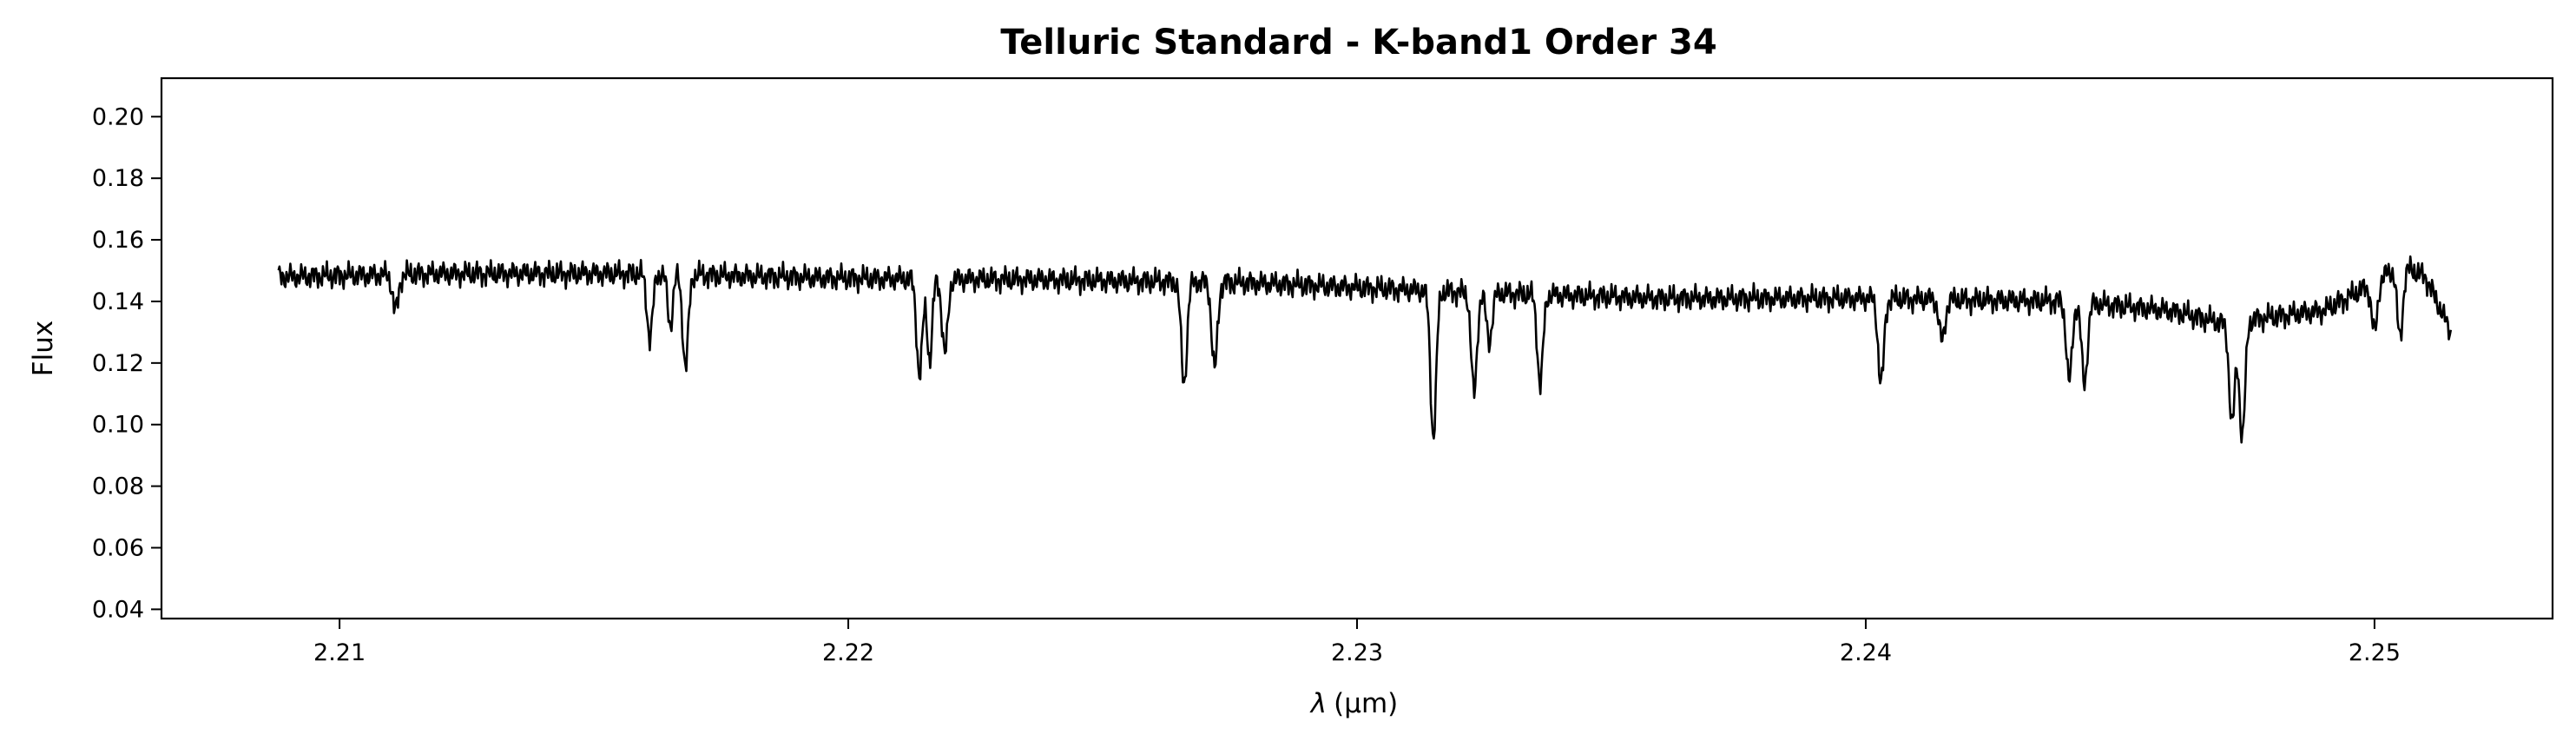  I want to click on y-tick-label: 0.12, so click(118, 363).